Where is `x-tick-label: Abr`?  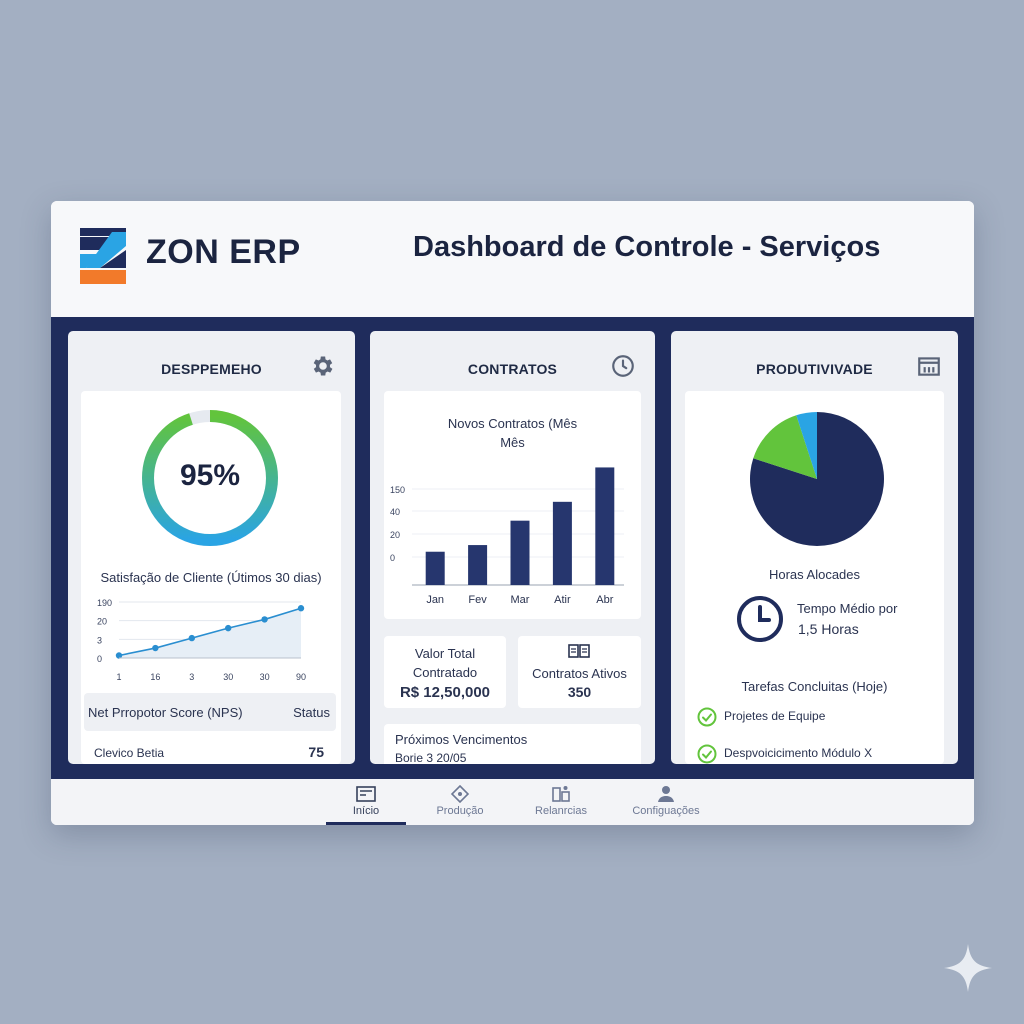 x-tick-label: Abr is located at coordinates (604, 600).